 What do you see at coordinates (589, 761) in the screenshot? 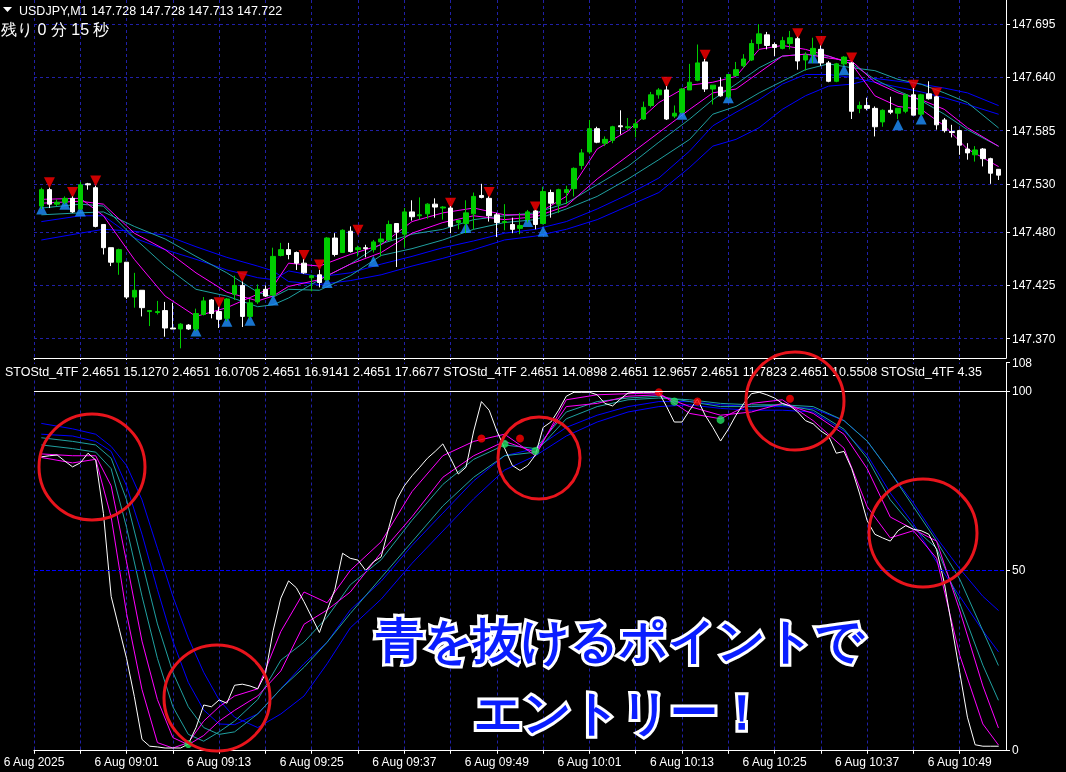
I see `x-tick-label: 6 Aug 10:01` at bounding box center [589, 761].